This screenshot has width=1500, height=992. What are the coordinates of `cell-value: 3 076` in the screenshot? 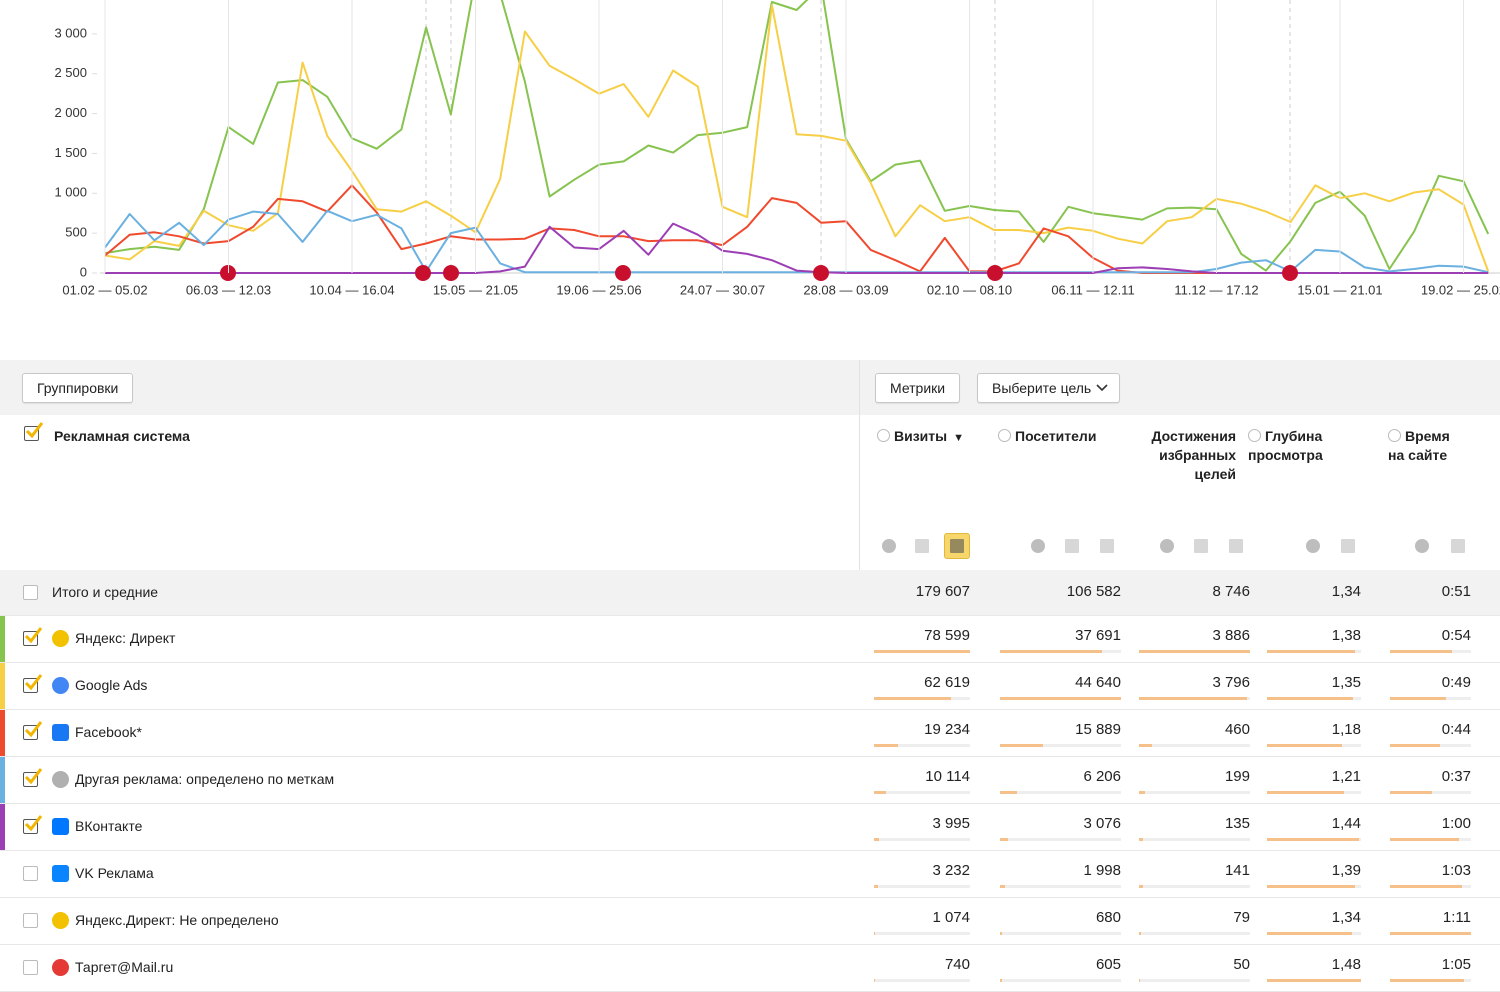 It's located at (1102, 823).